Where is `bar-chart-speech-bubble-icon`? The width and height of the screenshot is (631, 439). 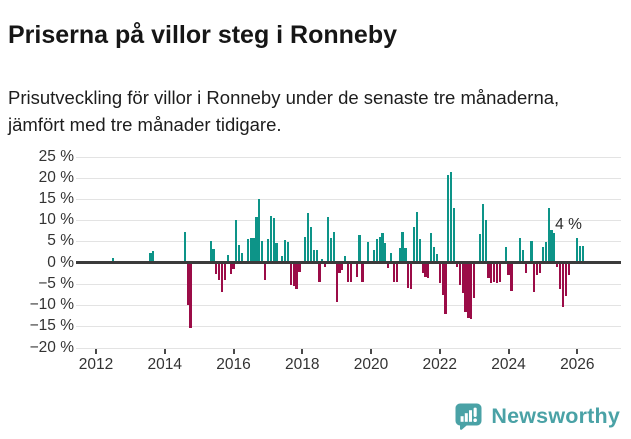
bar-chart-speech-bubble-icon is located at coordinates (468, 416).